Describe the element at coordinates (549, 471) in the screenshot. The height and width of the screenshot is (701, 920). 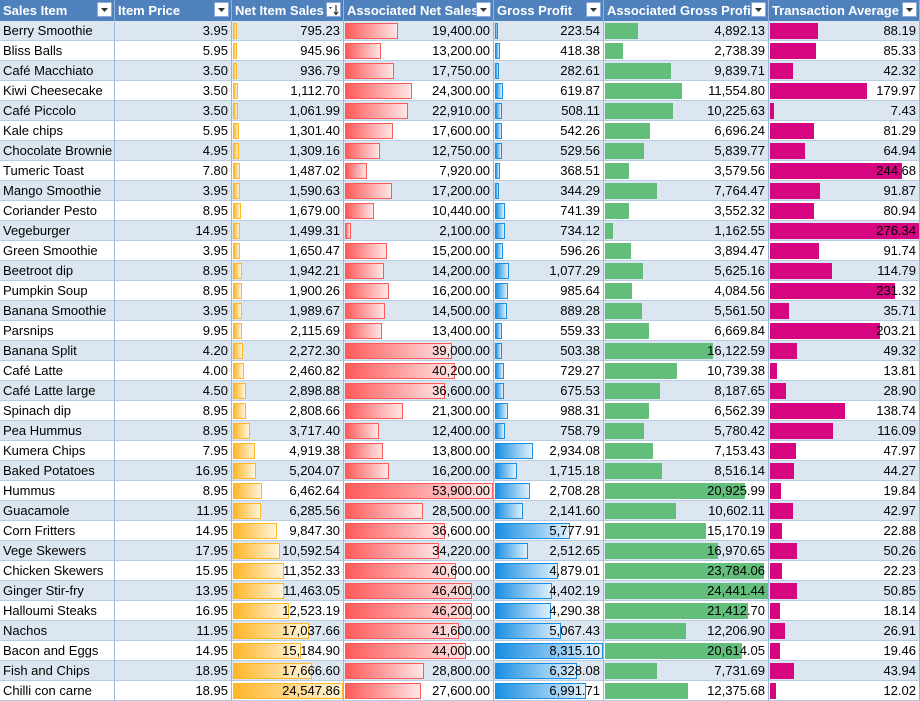
I see `cell-gross-profit: 1,715.18` at that location.